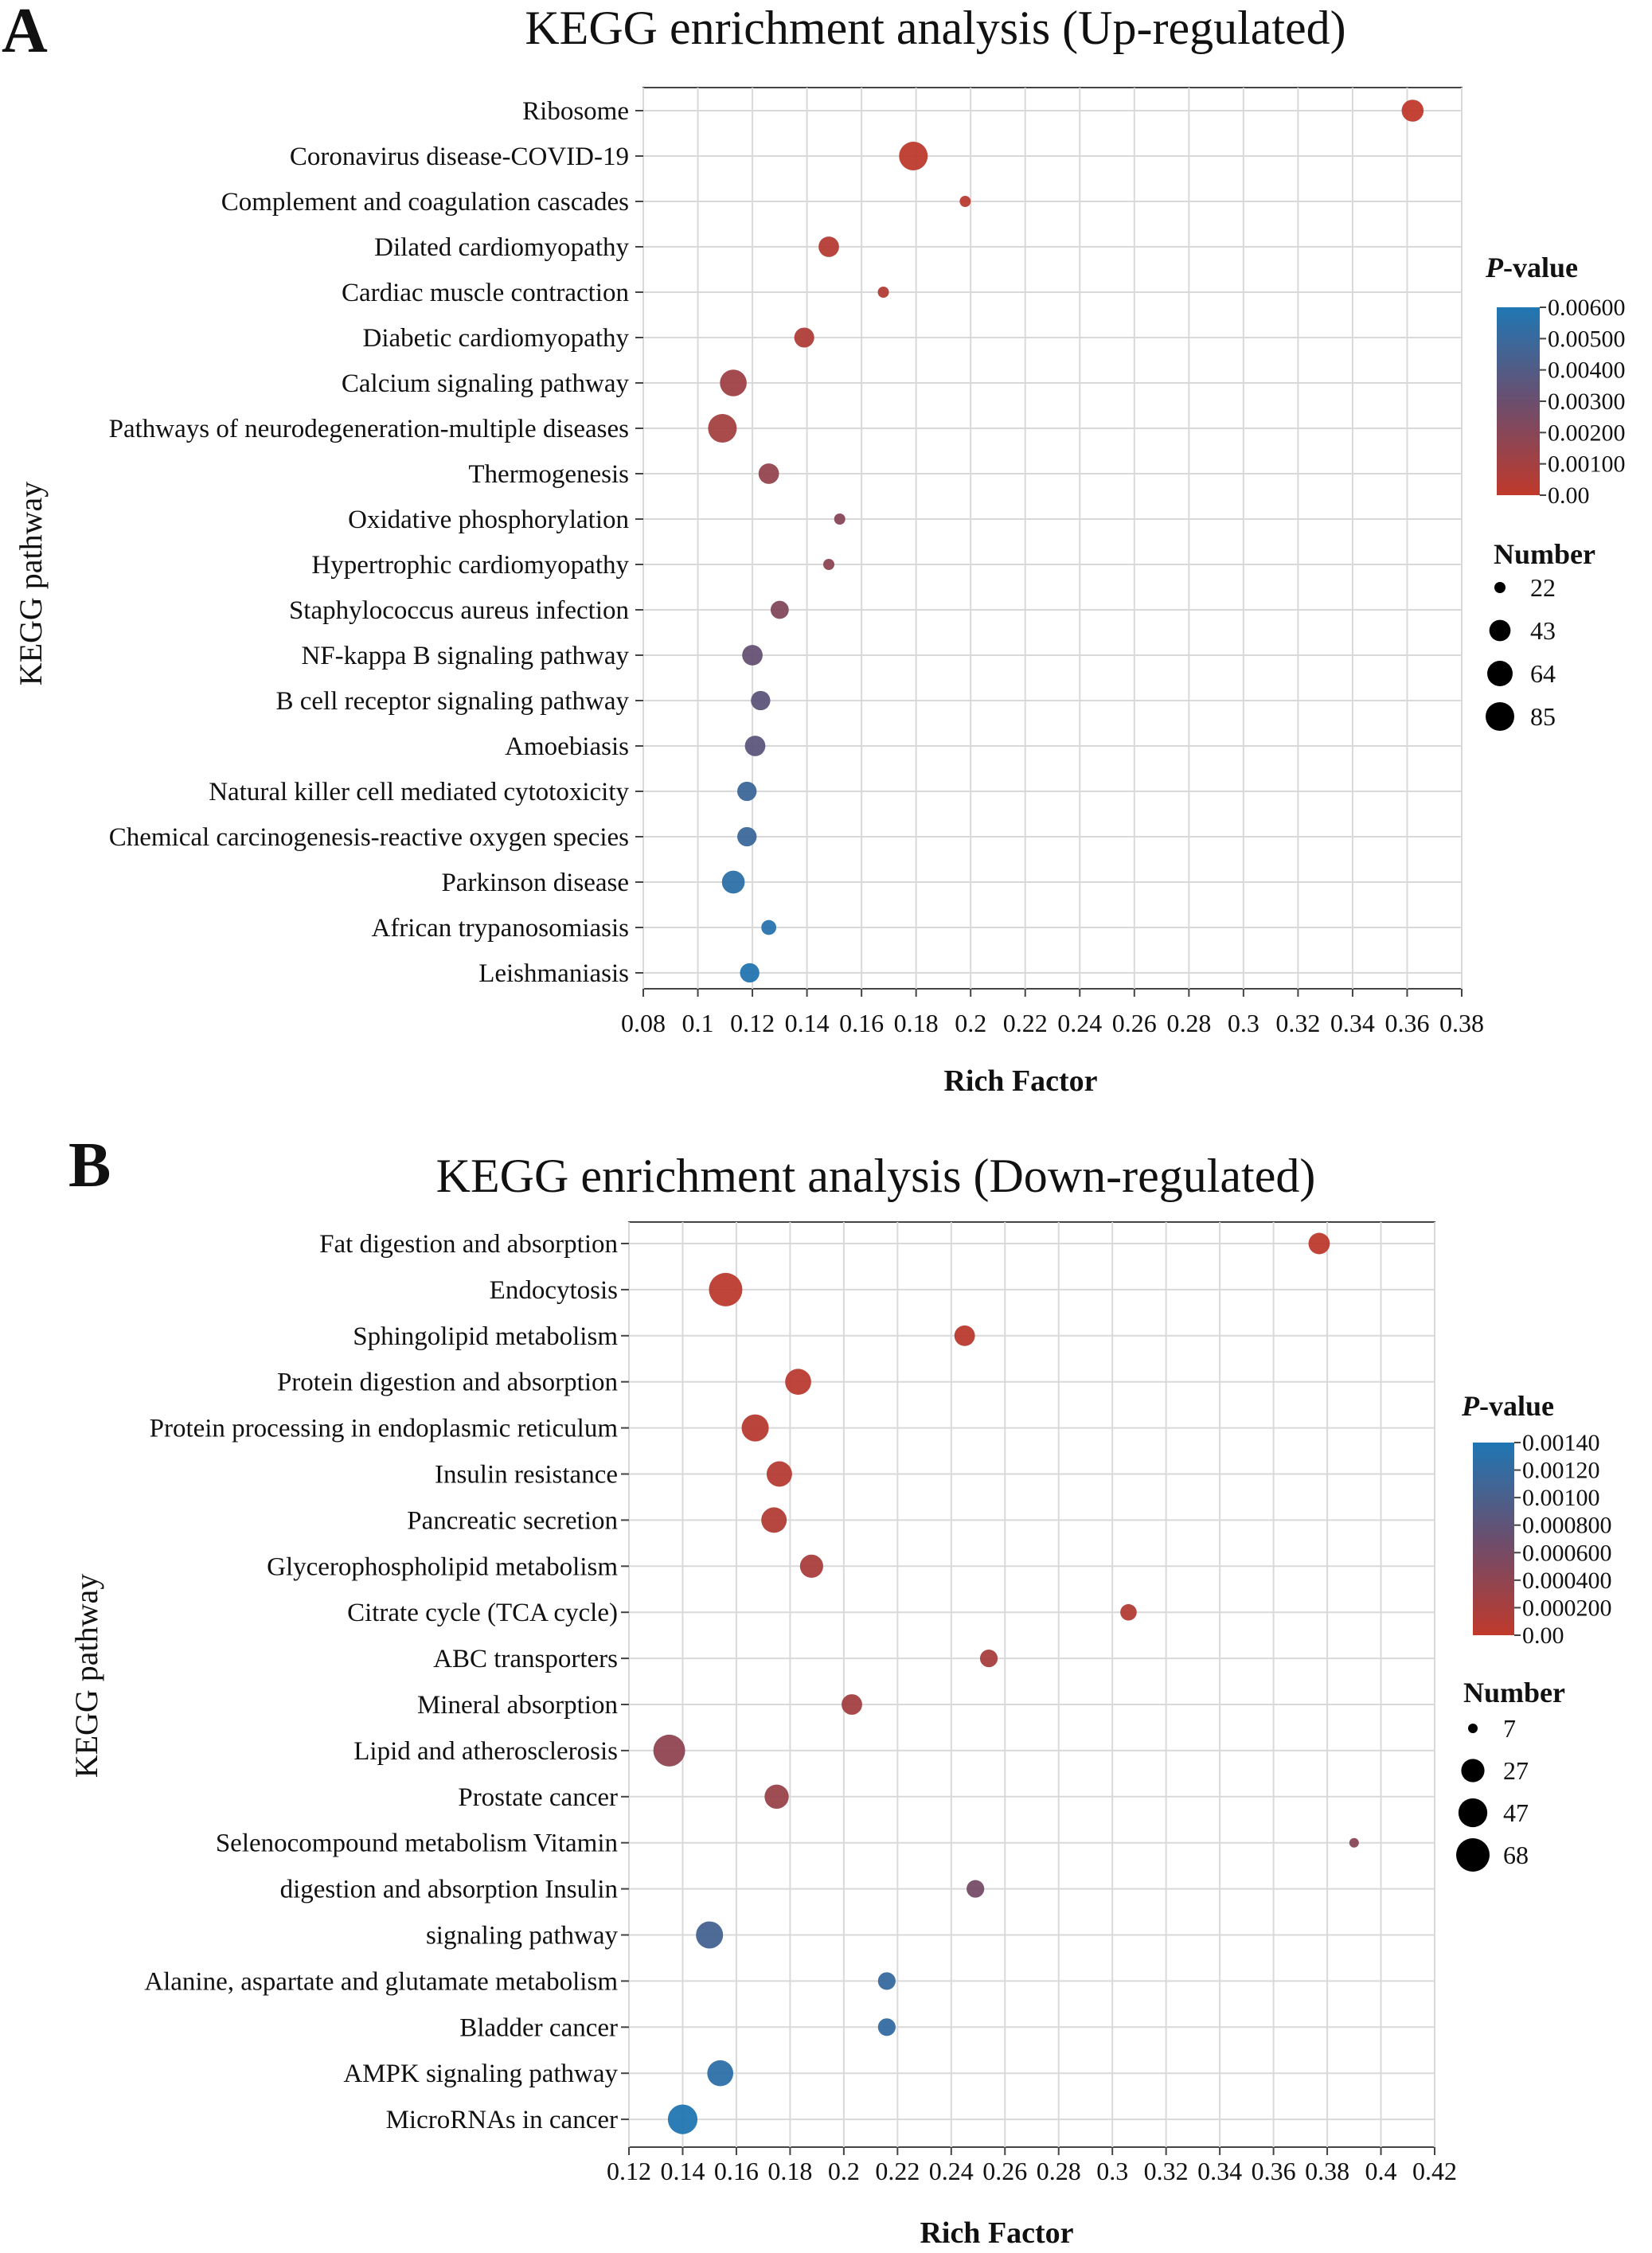 This screenshot has height=2253, width=1652. I want to click on size-legend-label: 22, so click(1543, 587).